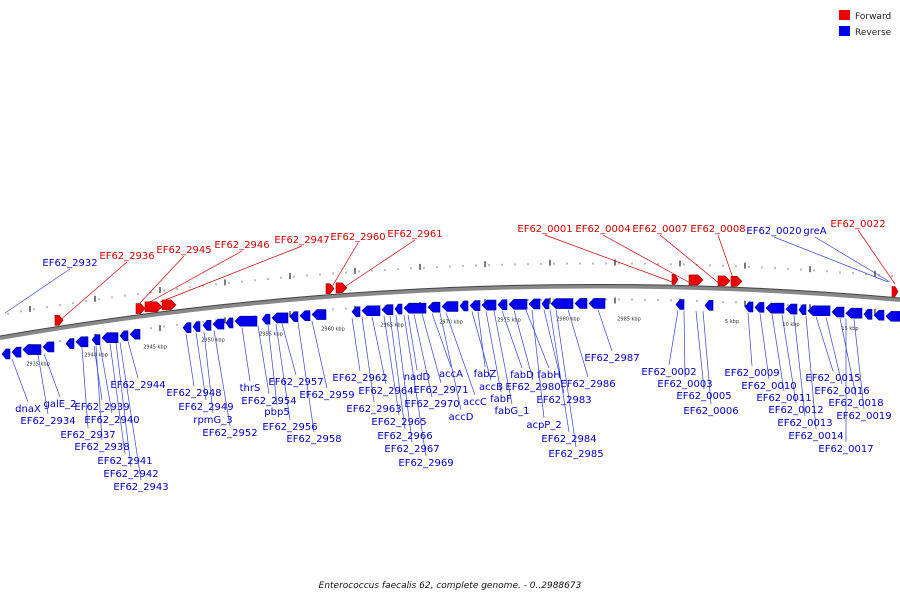 The image size is (900, 600). I want to click on reverse-gene-label: thrS, so click(250, 388).